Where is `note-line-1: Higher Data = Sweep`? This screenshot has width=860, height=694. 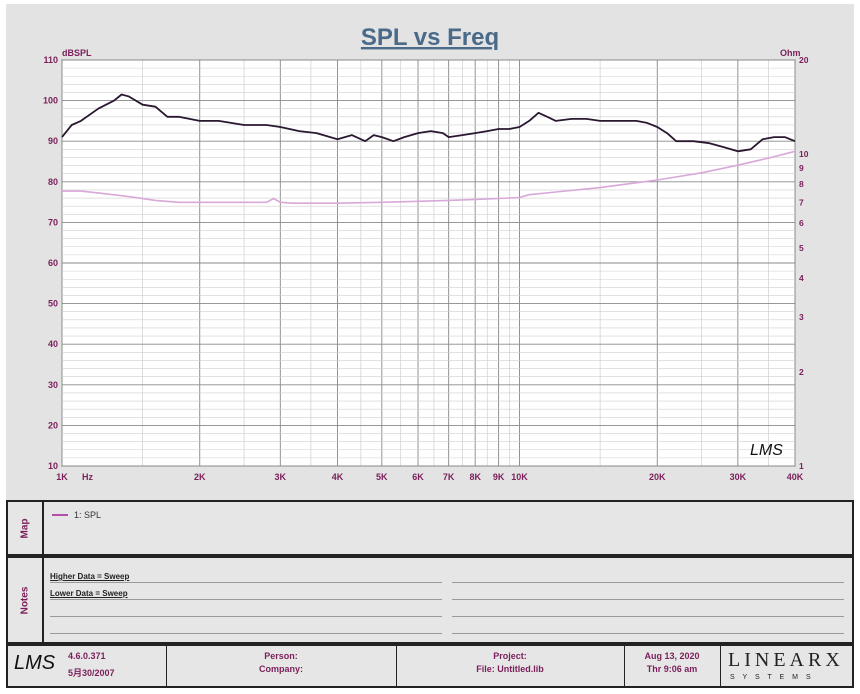 note-line-1: Higher Data = Sweep is located at coordinates (90, 576).